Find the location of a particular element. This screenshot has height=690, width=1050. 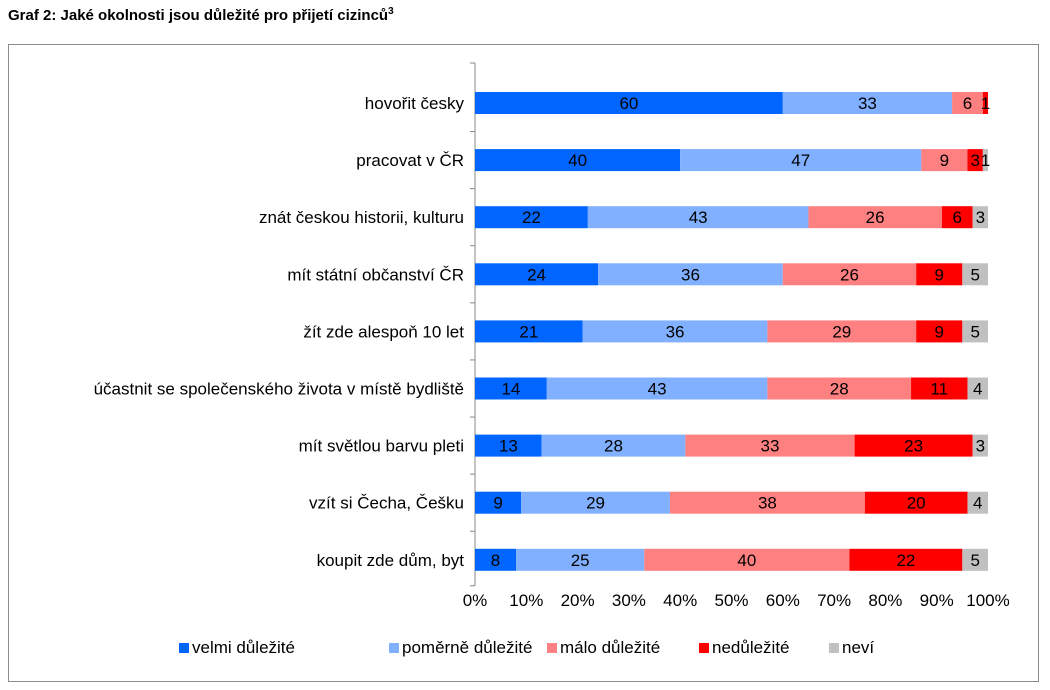

category-label-zit-zde-alespon-10-let: žít zde alespoň 10 let is located at coordinates (383, 331).